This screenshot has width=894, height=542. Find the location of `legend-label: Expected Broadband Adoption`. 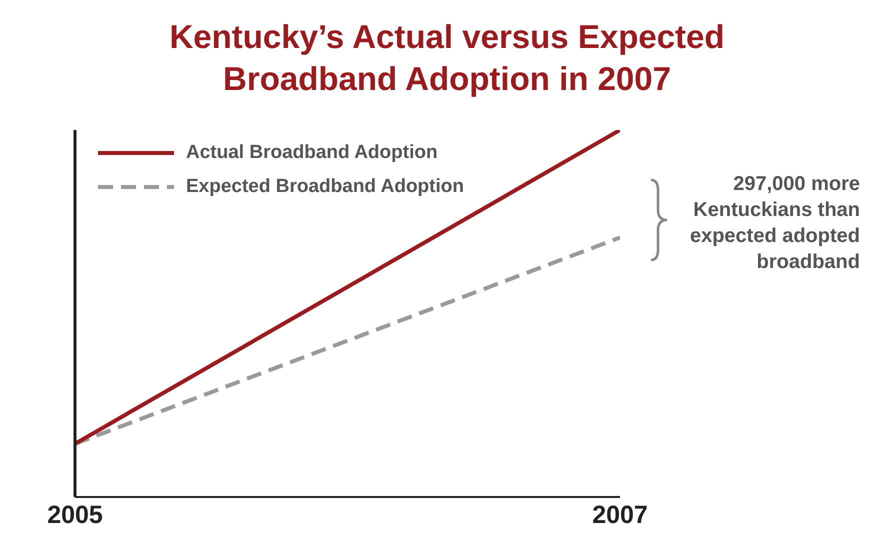

legend-label: Expected Broadband Adoption is located at coordinates (325, 187).